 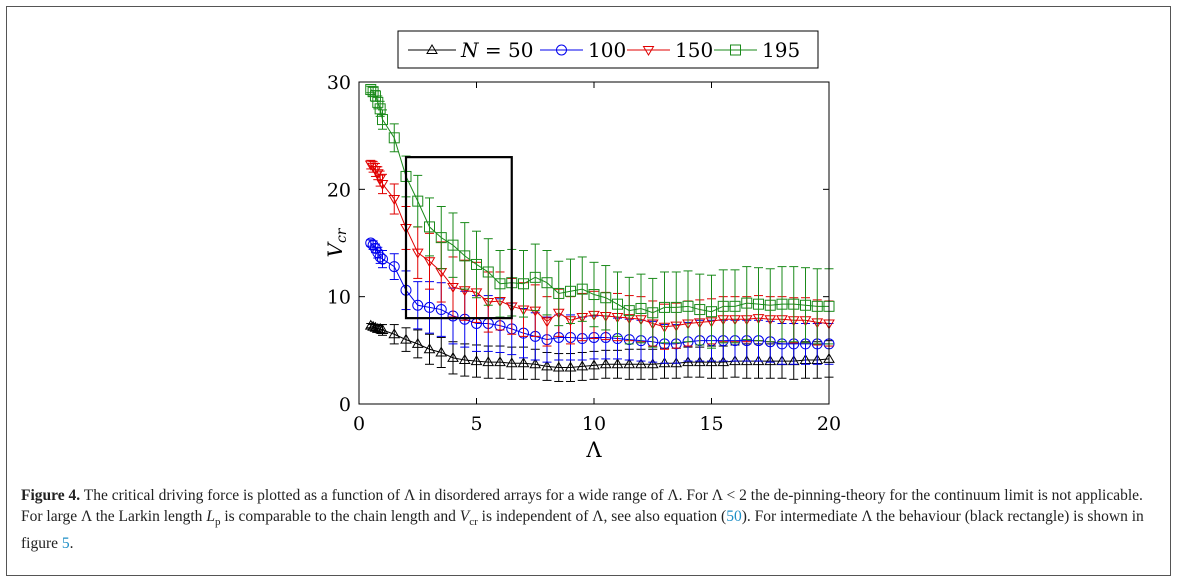 I want to click on legend-entry-50: N = 50, so click(x=470, y=50).